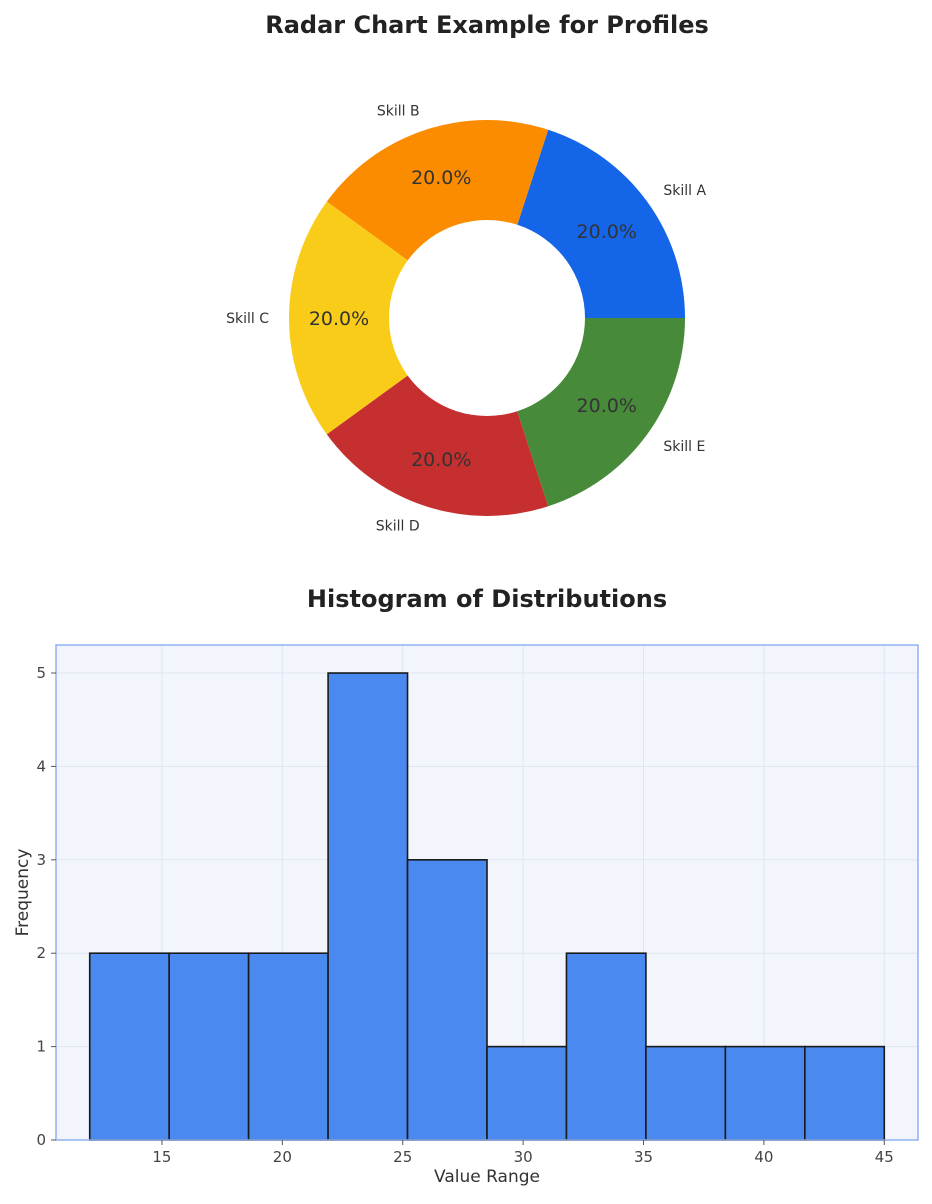 Image resolution: width=932 pixels, height=1204 pixels. Describe the element at coordinates (41, 673) in the screenshot. I see `y-tick-label: 5` at that location.